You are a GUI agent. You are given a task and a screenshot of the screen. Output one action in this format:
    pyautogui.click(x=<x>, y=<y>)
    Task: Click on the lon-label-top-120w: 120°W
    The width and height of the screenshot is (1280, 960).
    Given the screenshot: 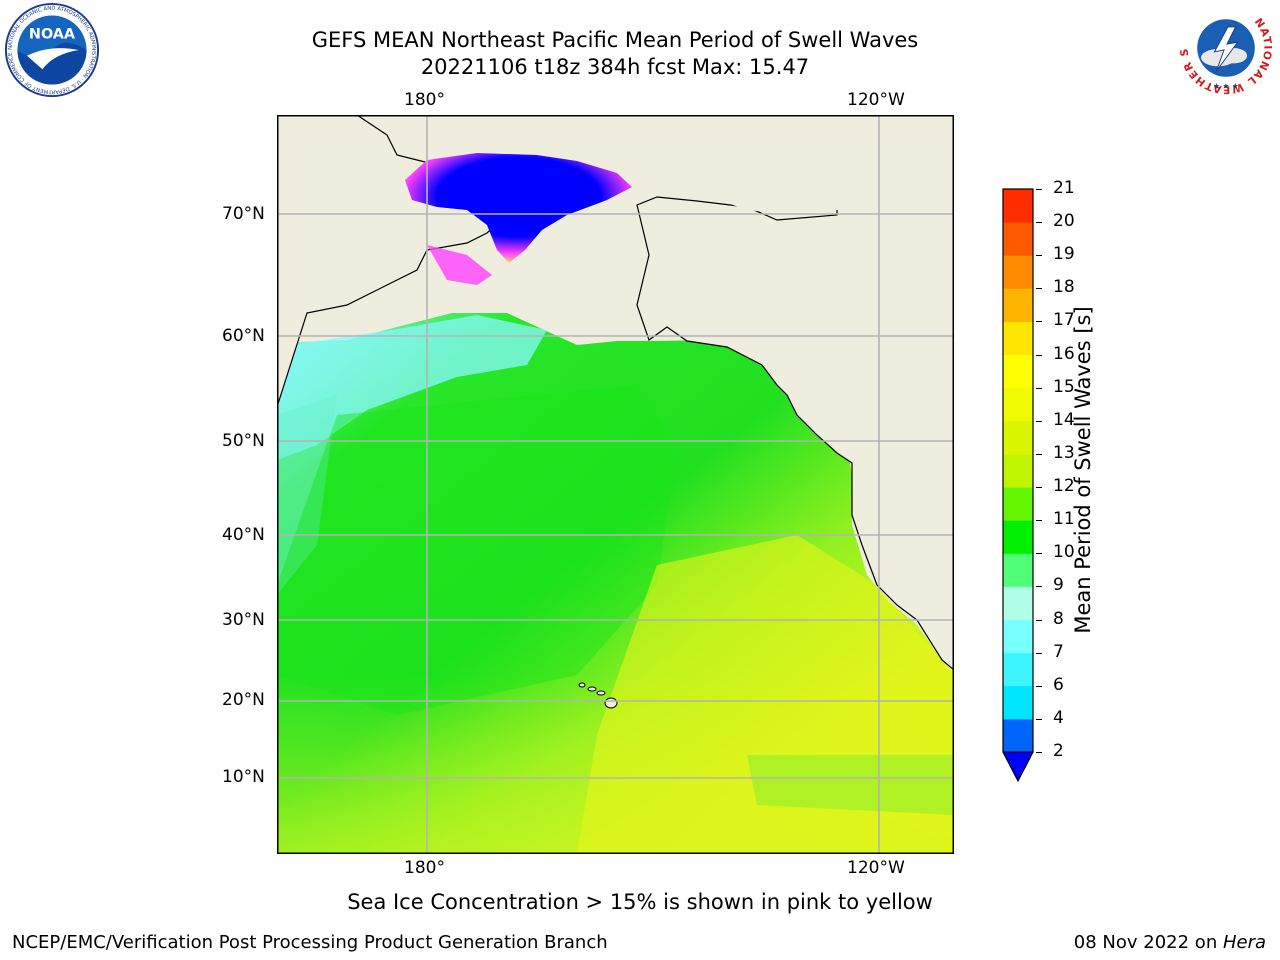 What is the action you would take?
    pyautogui.click(x=876, y=100)
    